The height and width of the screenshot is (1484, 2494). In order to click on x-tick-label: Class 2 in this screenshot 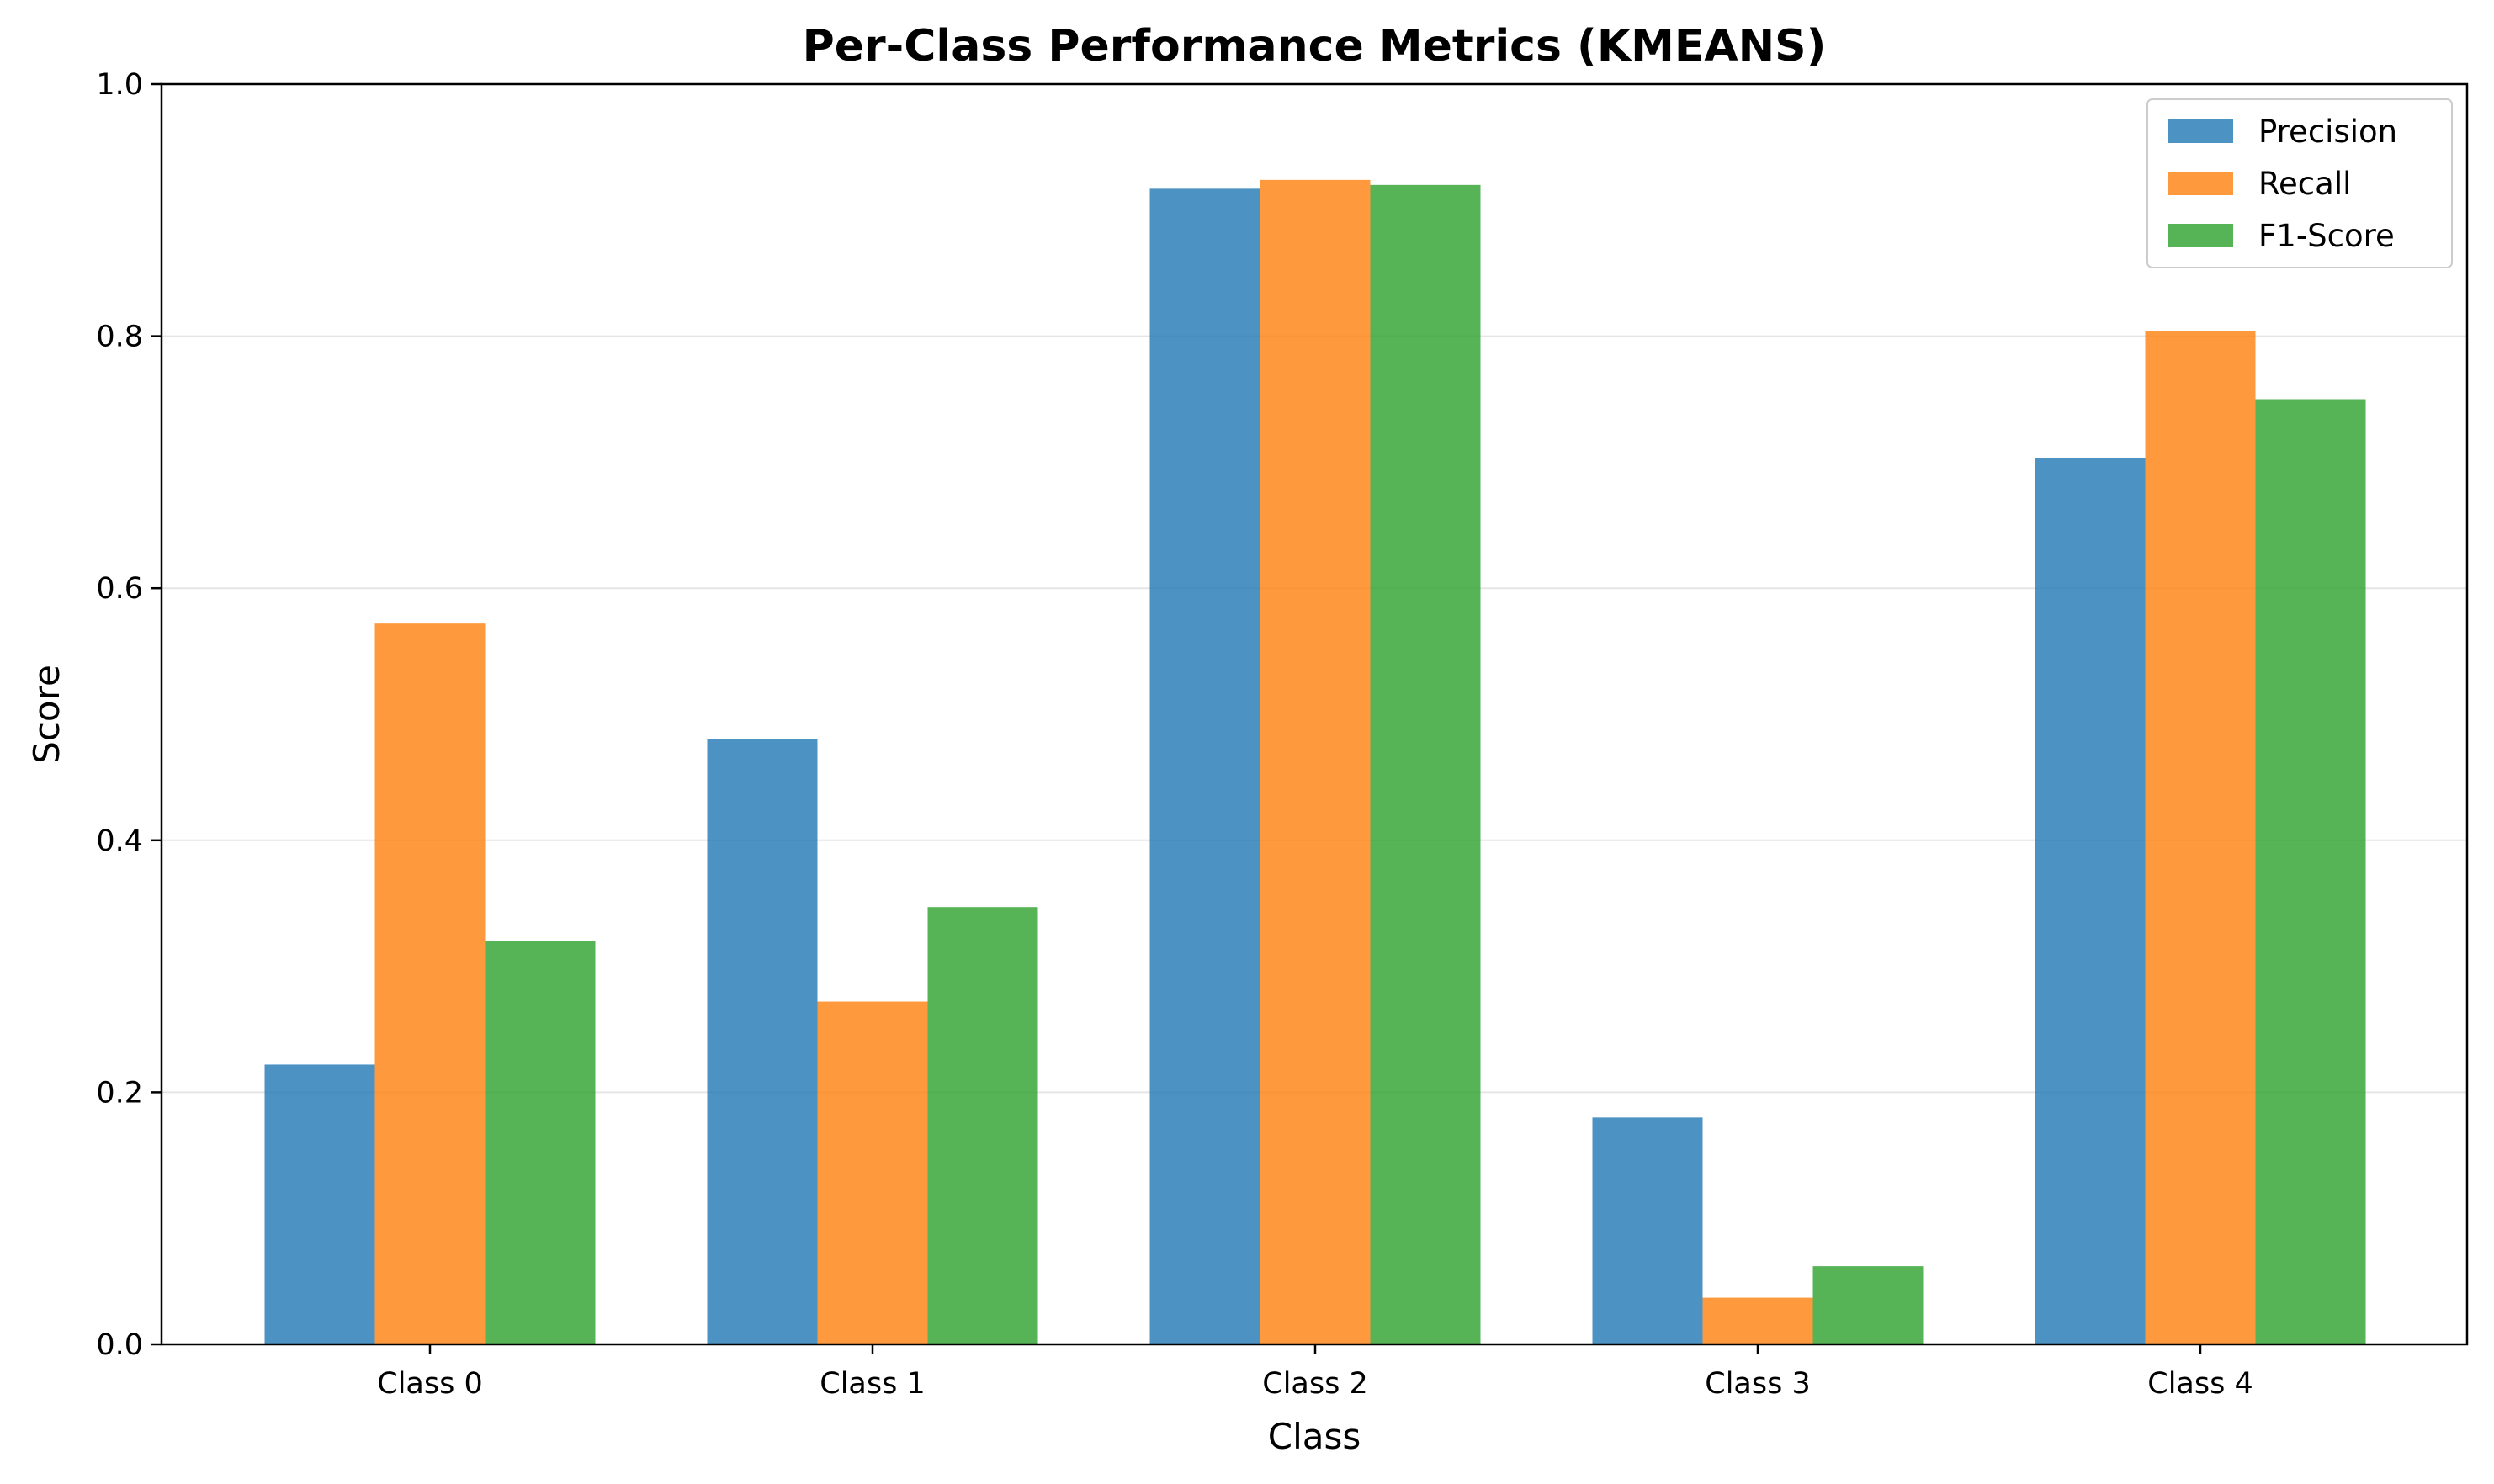, I will do `click(1315, 1384)`.